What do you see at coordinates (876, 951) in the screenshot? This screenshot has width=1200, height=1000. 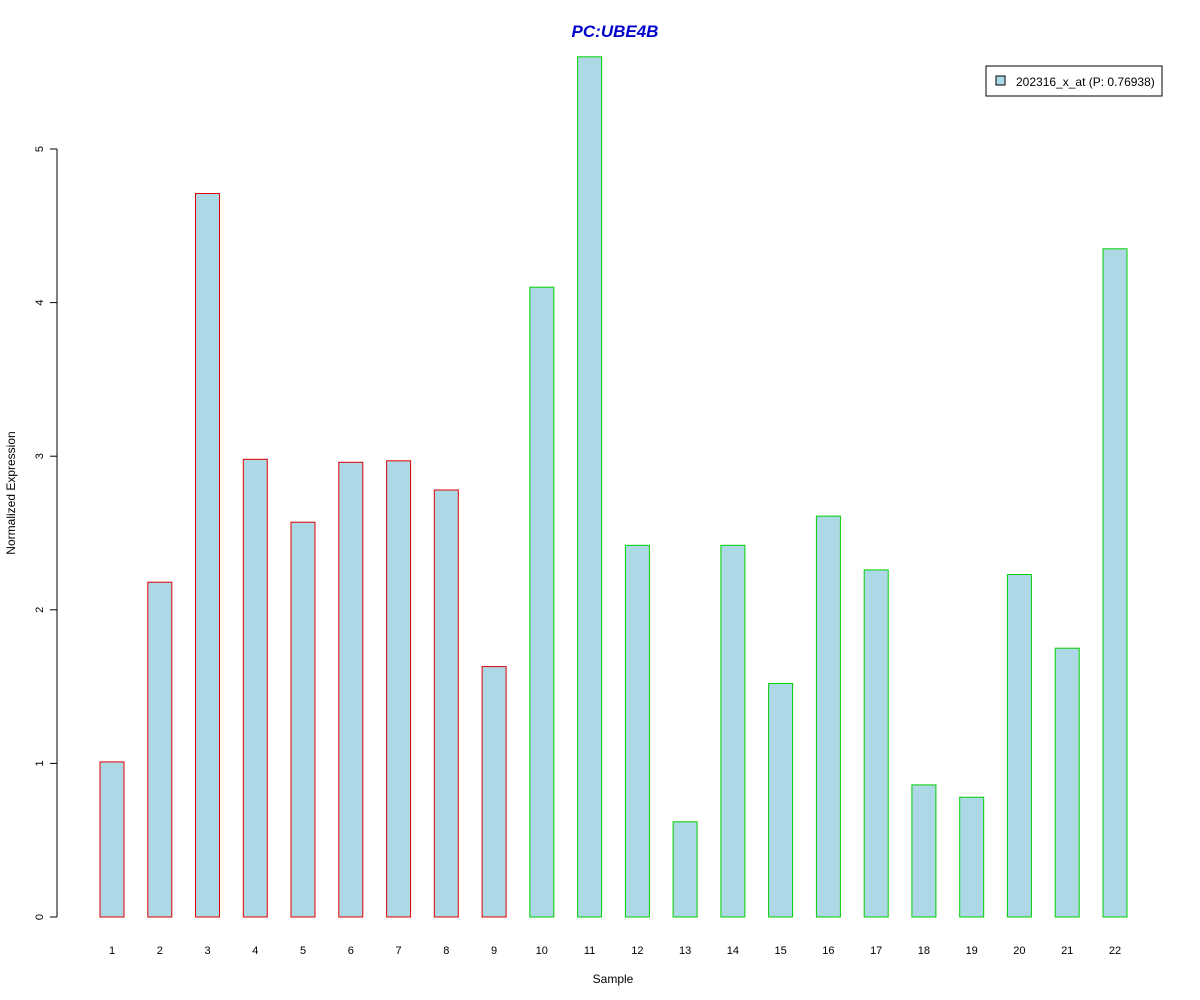 I see `x-tick-label: 17` at bounding box center [876, 951].